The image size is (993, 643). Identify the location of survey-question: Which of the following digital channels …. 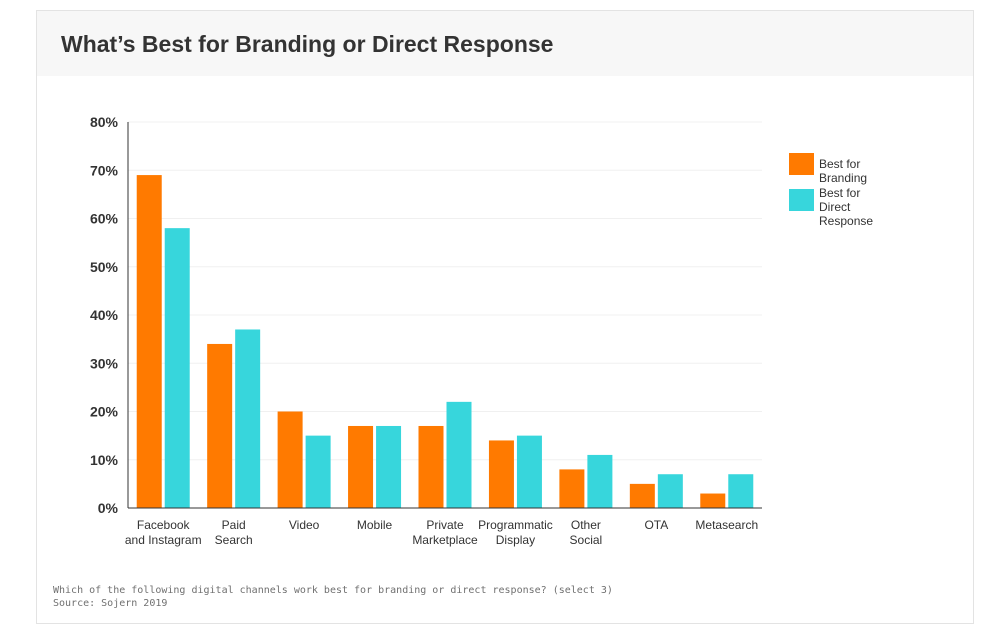
(333, 590).